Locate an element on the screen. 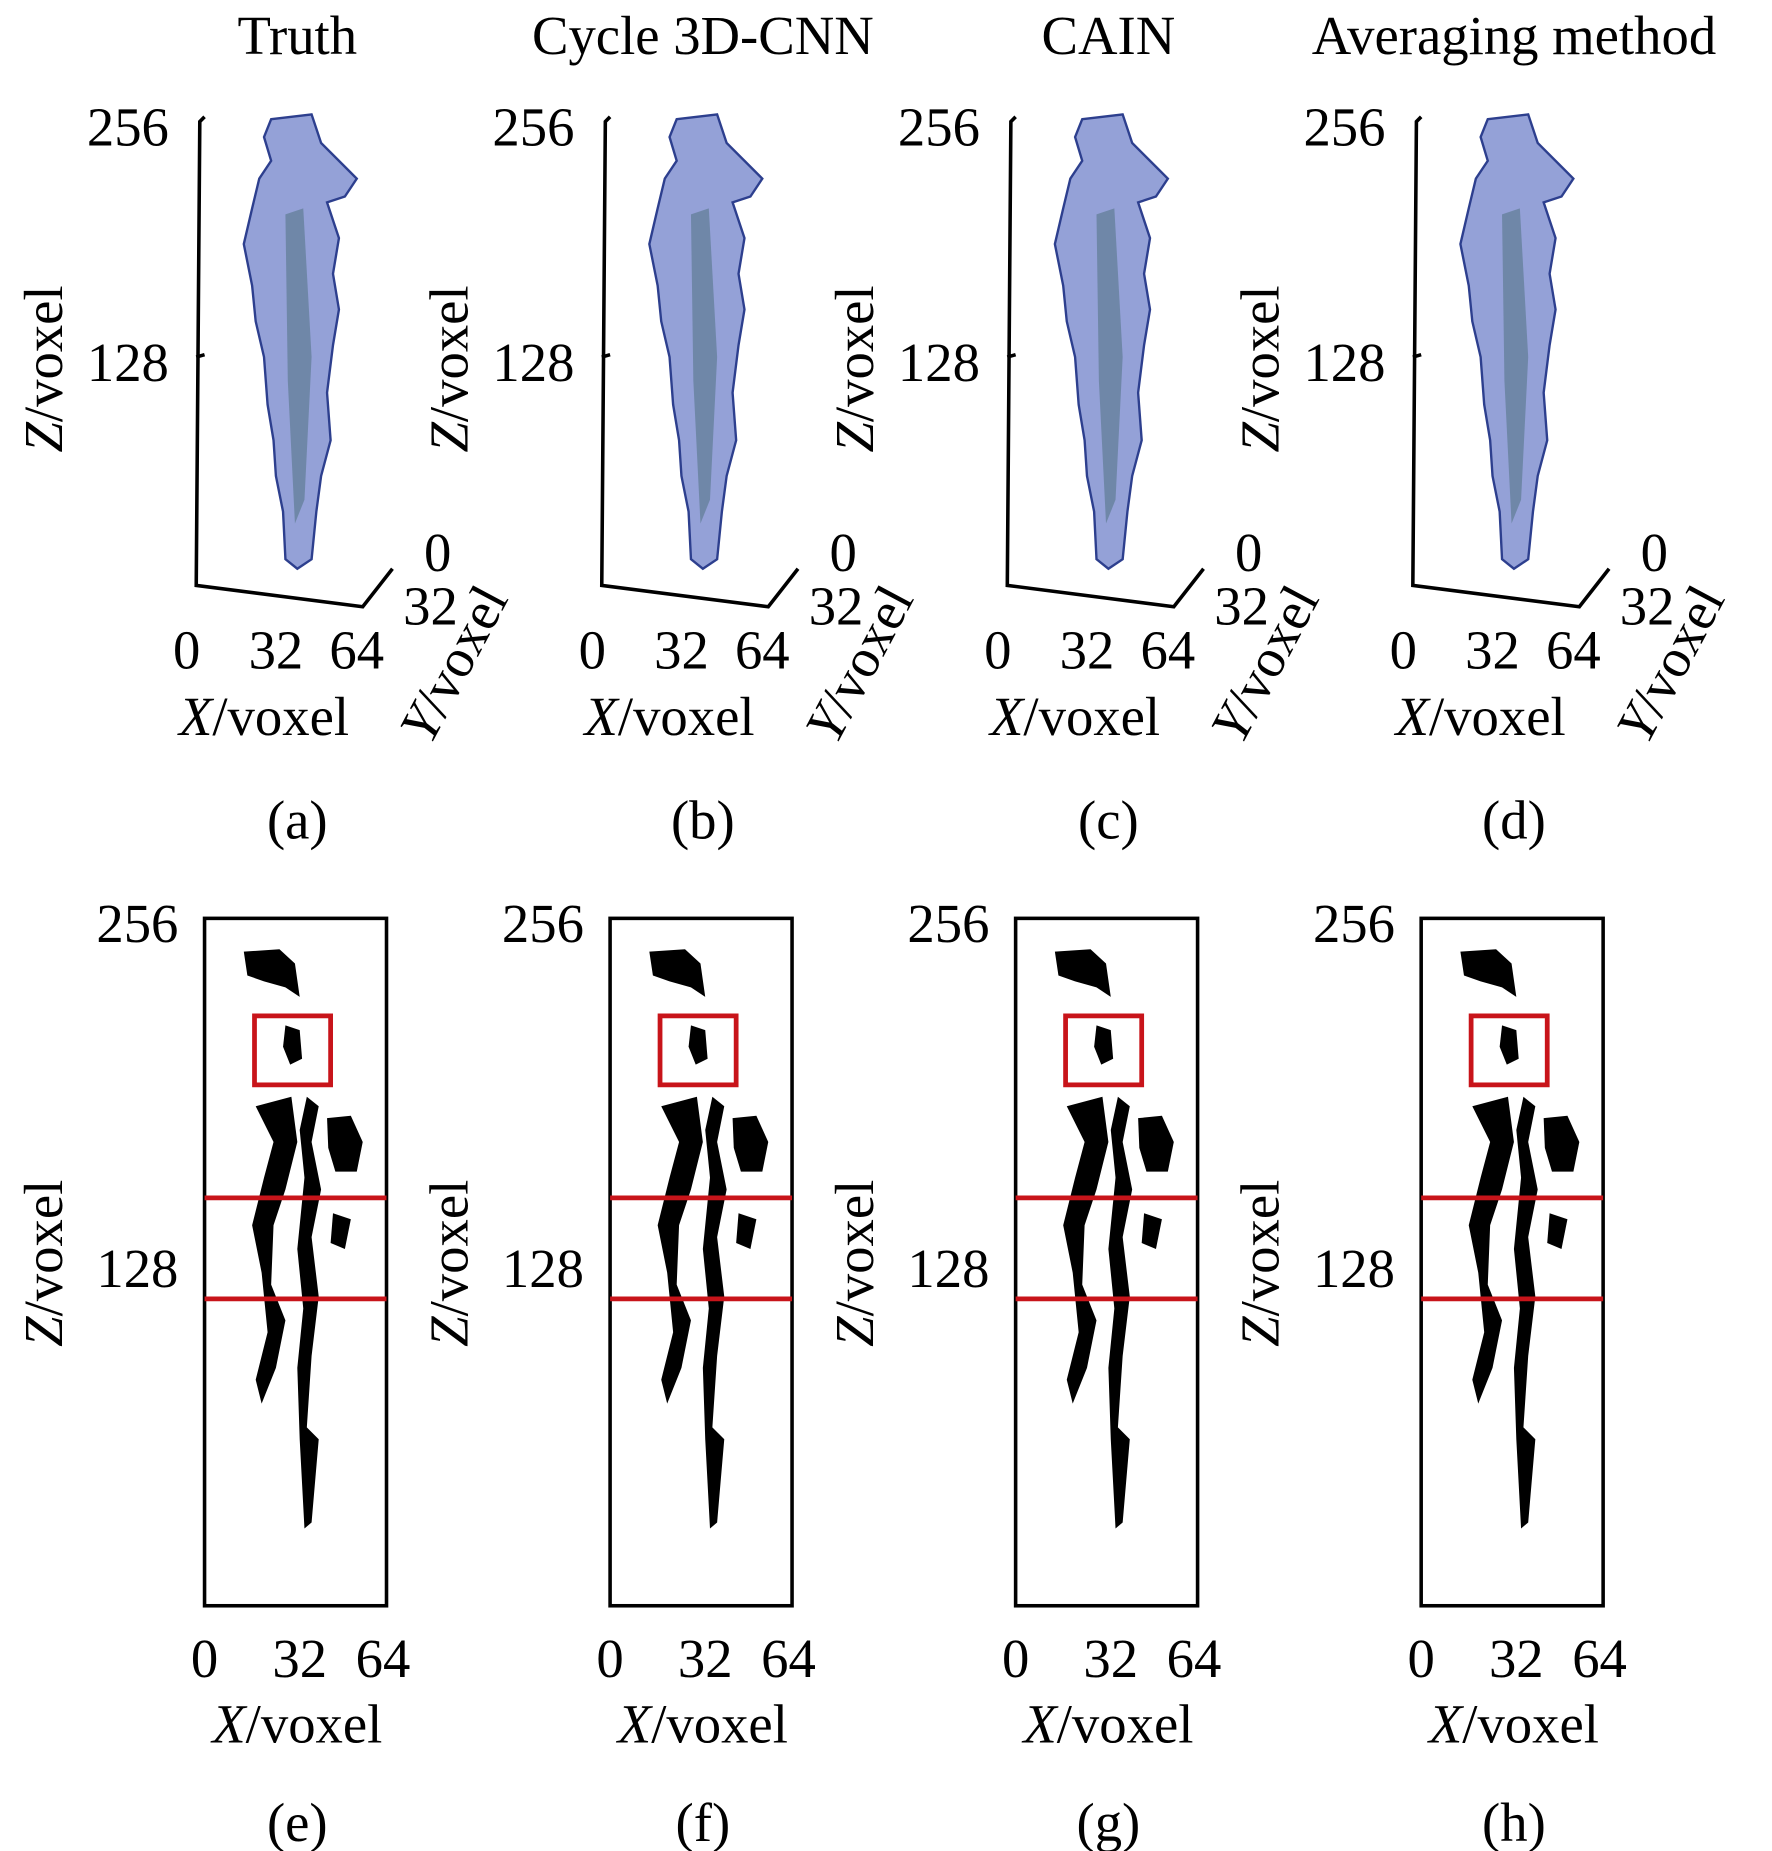  caption: (e) is located at coordinates (297, 1821).